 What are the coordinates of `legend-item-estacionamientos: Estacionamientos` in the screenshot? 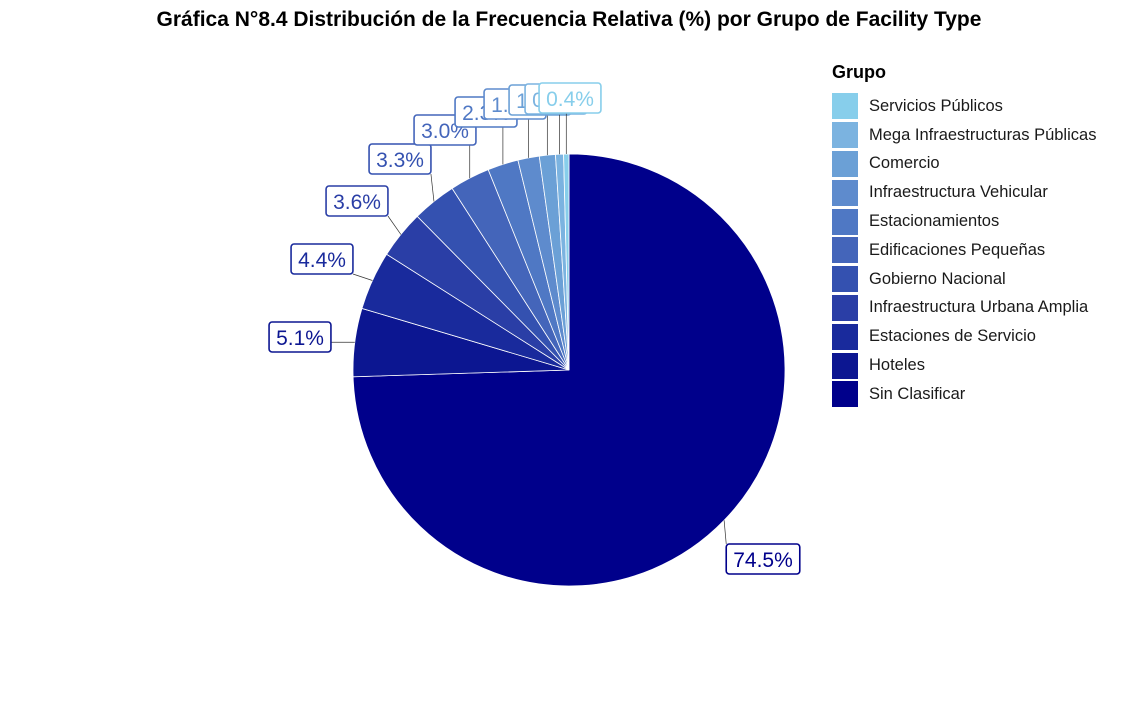 It's located at (964, 221).